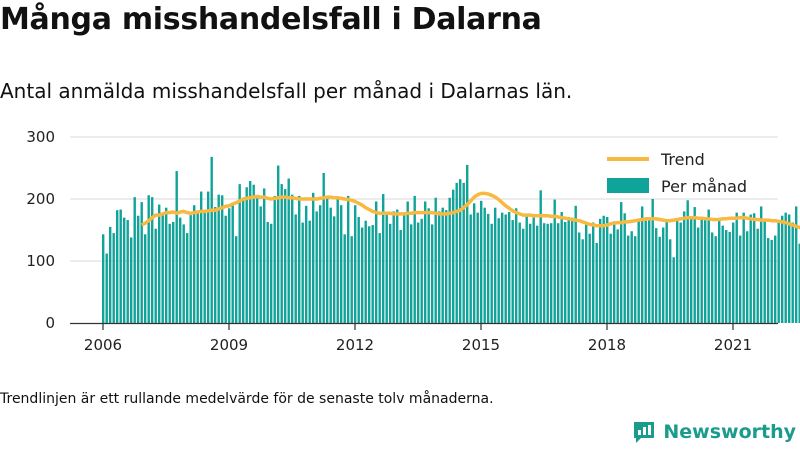 The width and height of the screenshot is (800, 450). I want to click on x-tick-label: 2015, so click(481, 345).